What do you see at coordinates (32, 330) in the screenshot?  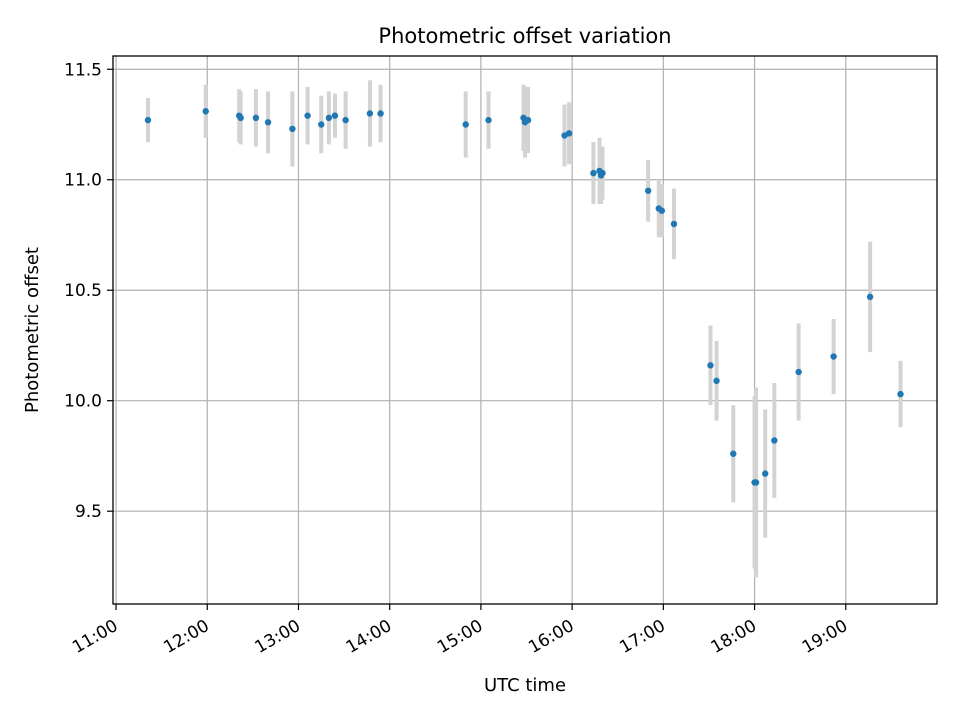 I see `y-axis-label: Photometric offset` at bounding box center [32, 330].